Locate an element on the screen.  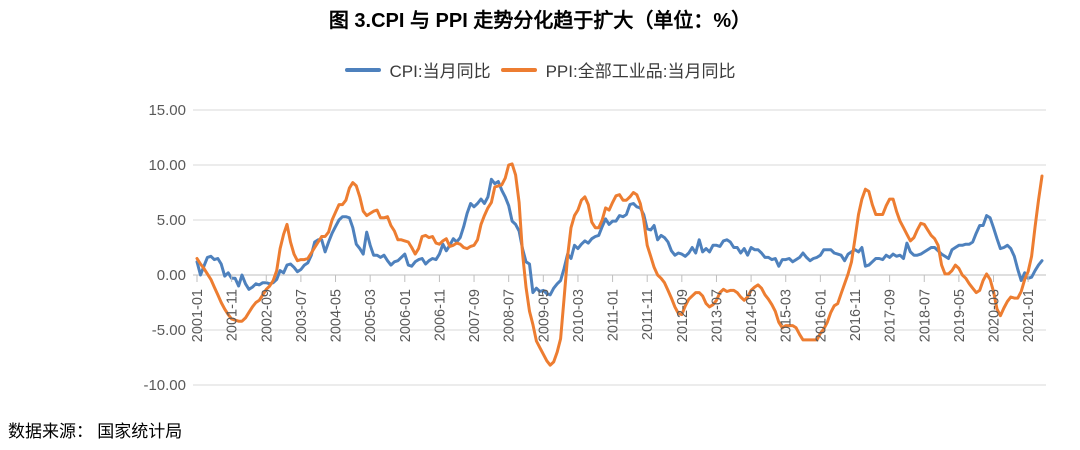
x-axis-tick-label: 2011-11 is located at coordinates (648, 314).